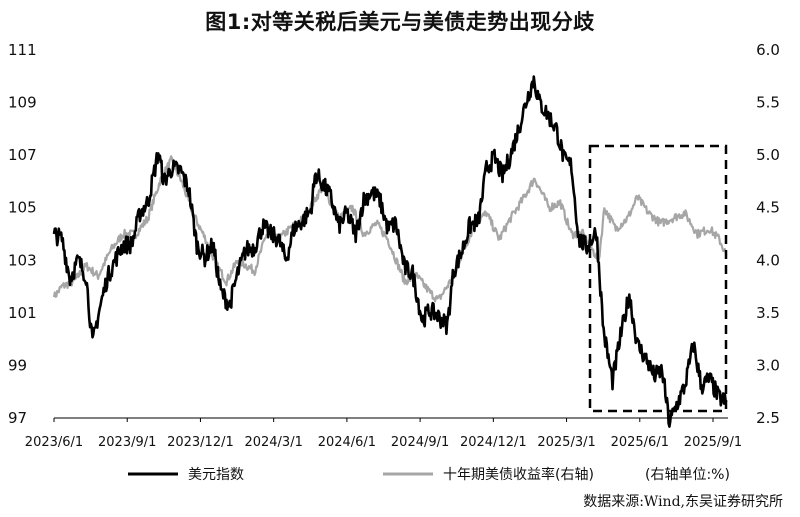 The width and height of the screenshot is (800, 517). Describe the element at coordinates (22, 155) in the screenshot. I see `left-tick-label: 107` at that location.